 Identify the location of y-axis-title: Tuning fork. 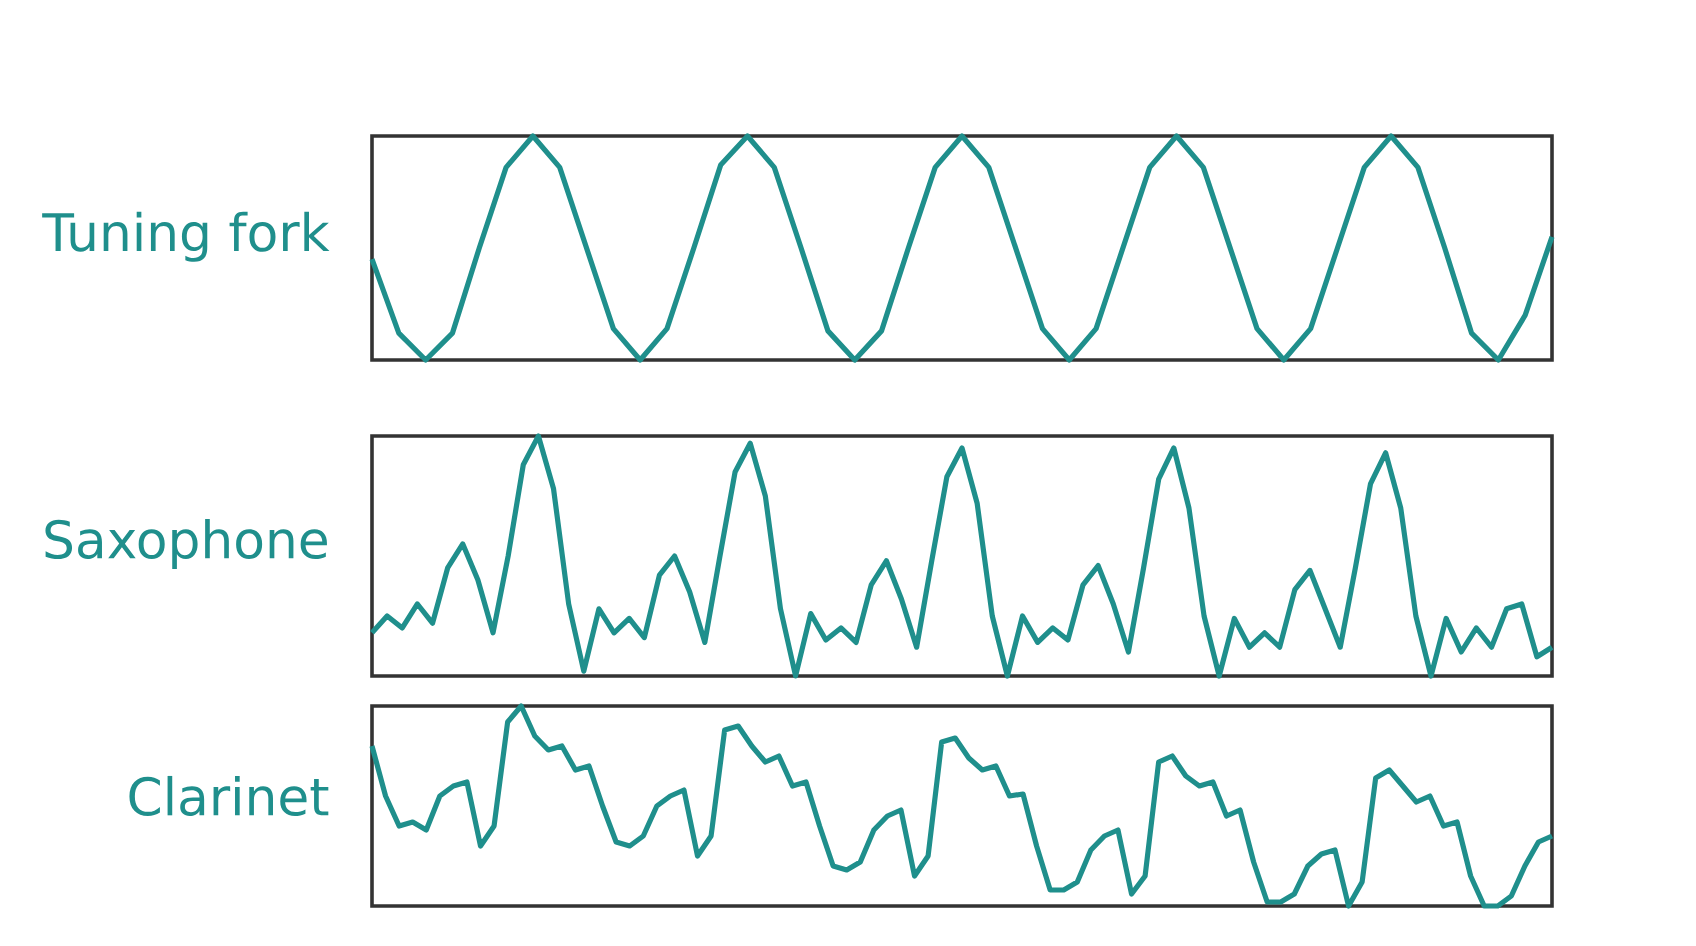
(186, 236).